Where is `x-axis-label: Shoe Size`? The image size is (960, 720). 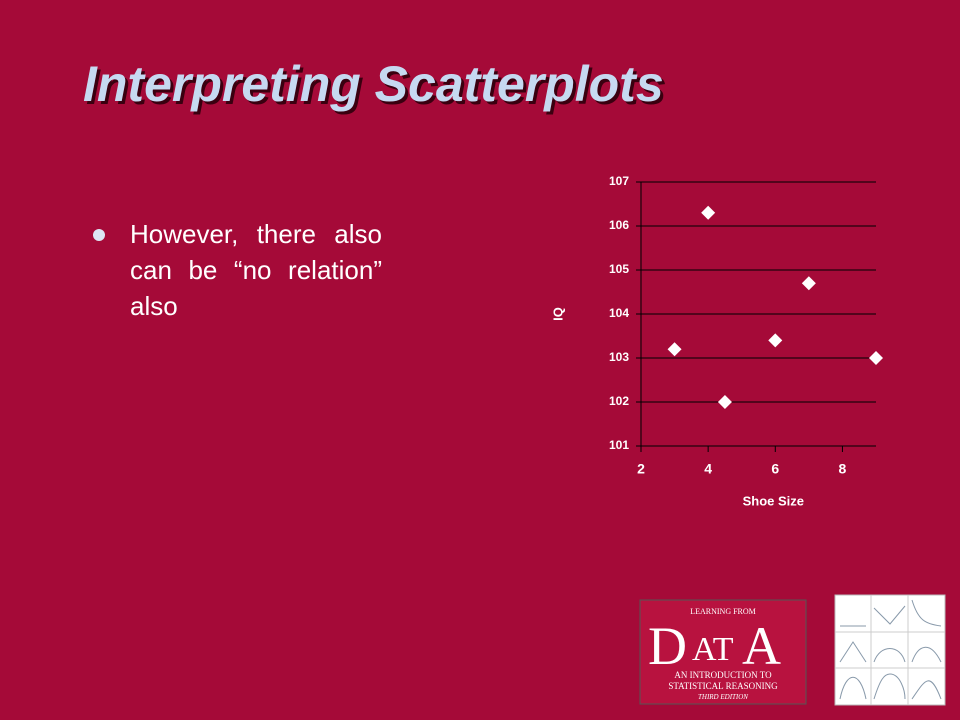 x-axis-label: Shoe Size is located at coordinates (773, 500).